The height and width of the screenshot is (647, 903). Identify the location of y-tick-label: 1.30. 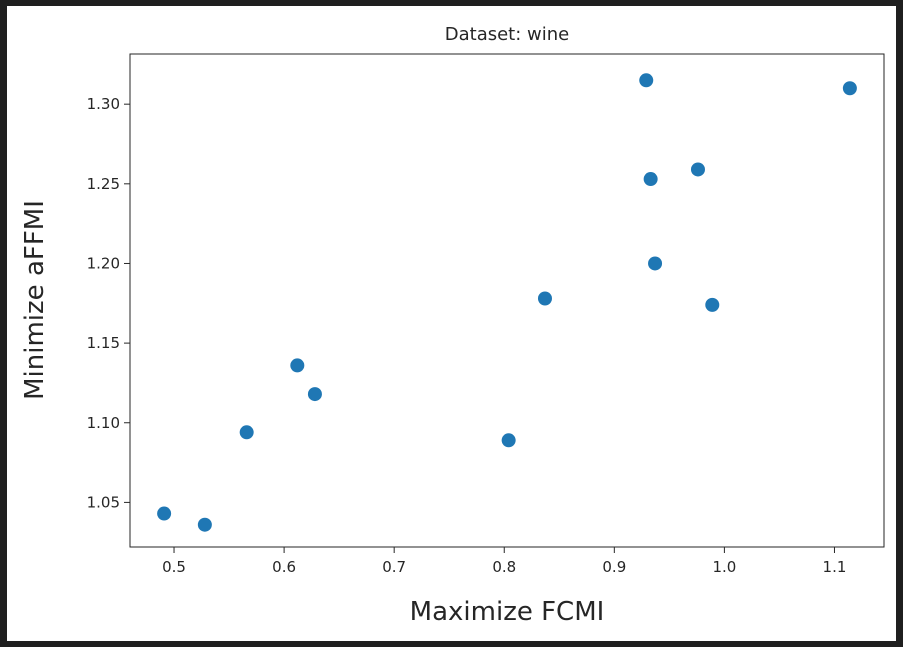
(103, 104).